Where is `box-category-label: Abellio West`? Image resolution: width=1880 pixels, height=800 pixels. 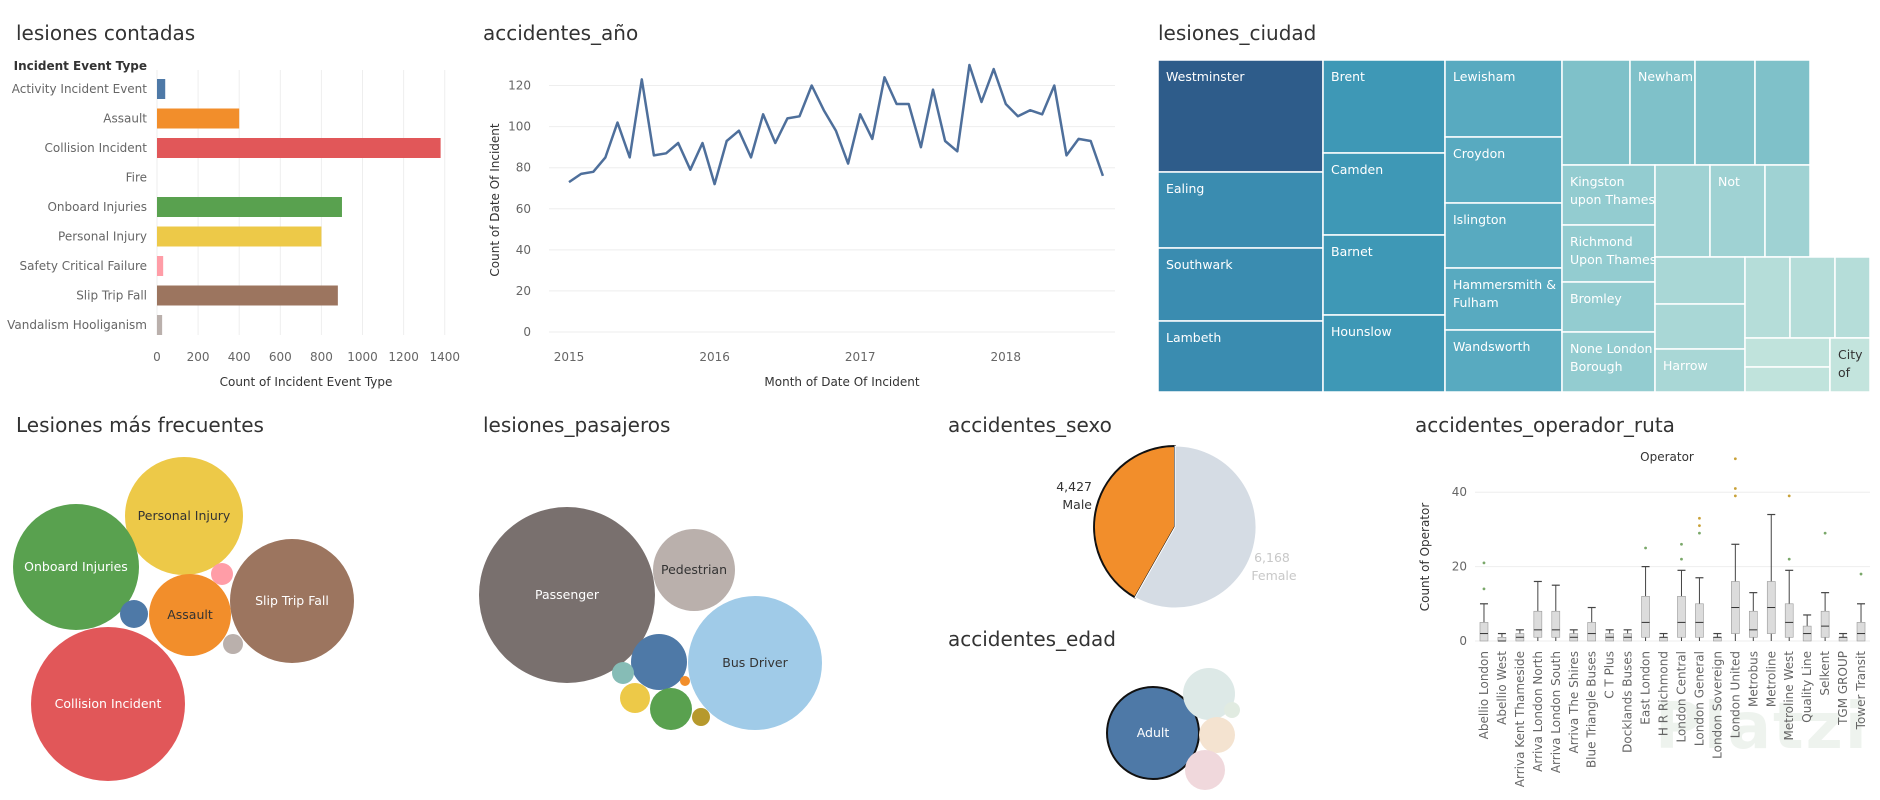 box-category-label: Abellio West is located at coordinates (1502, 688).